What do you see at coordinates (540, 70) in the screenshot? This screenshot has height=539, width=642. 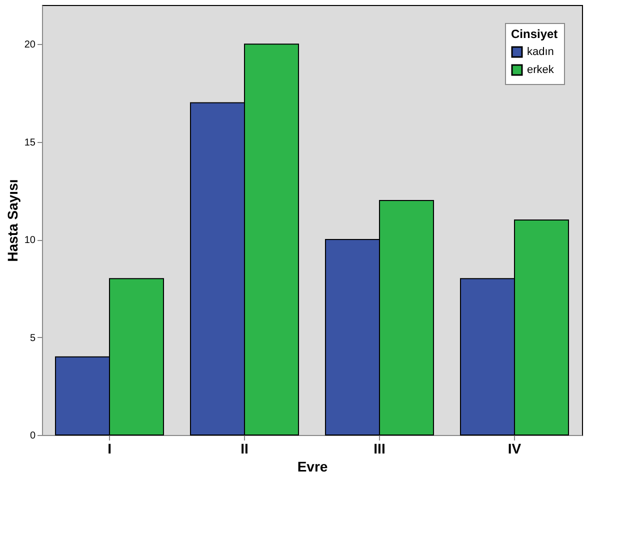 I see `legend-label: erkek` at bounding box center [540, 70].